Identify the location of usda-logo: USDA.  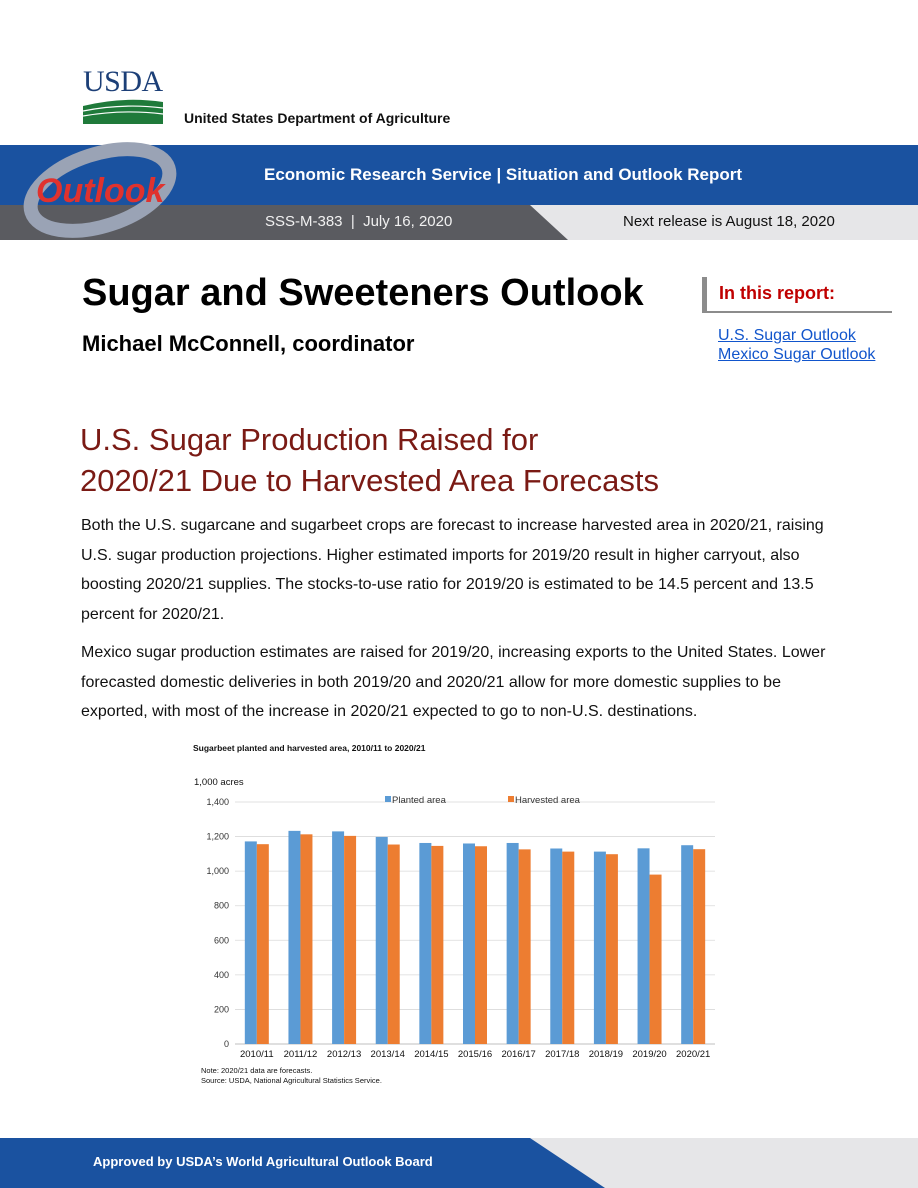
(123, 94).